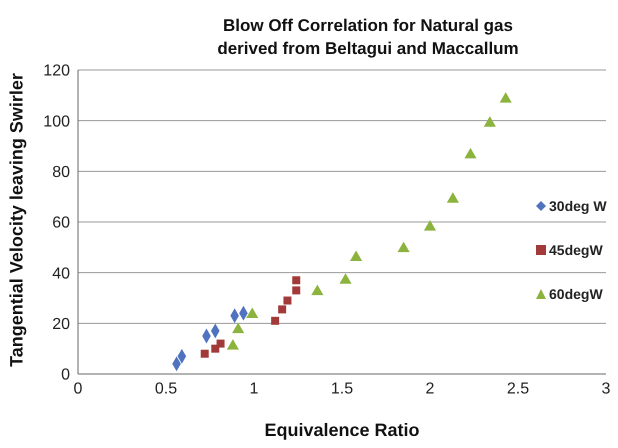 The height and width of the screenshot is (448, 618). What do you see at coordinates (342, 389) in the screenshot?
I see `x-tick-label: 1.5` at bounding box center [342, 389].